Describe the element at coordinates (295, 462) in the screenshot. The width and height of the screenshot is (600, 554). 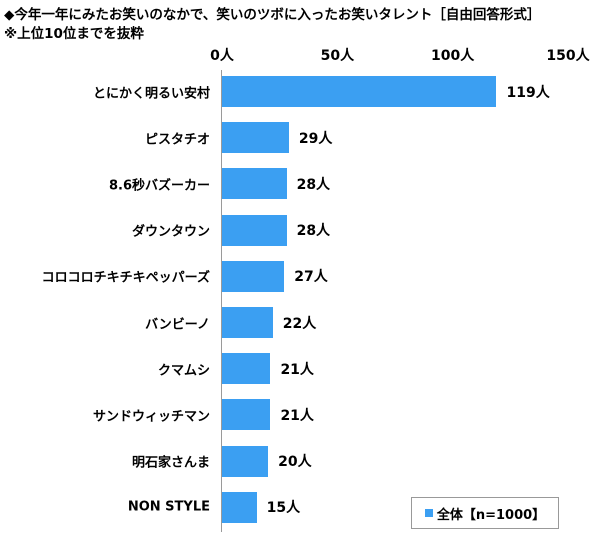
I see `value-label: 20人` at that location.